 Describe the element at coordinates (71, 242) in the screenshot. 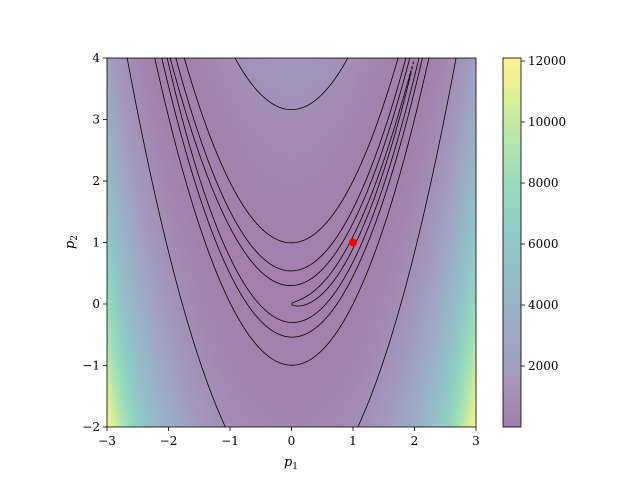

I see `y-axis-label: p2` at that location.